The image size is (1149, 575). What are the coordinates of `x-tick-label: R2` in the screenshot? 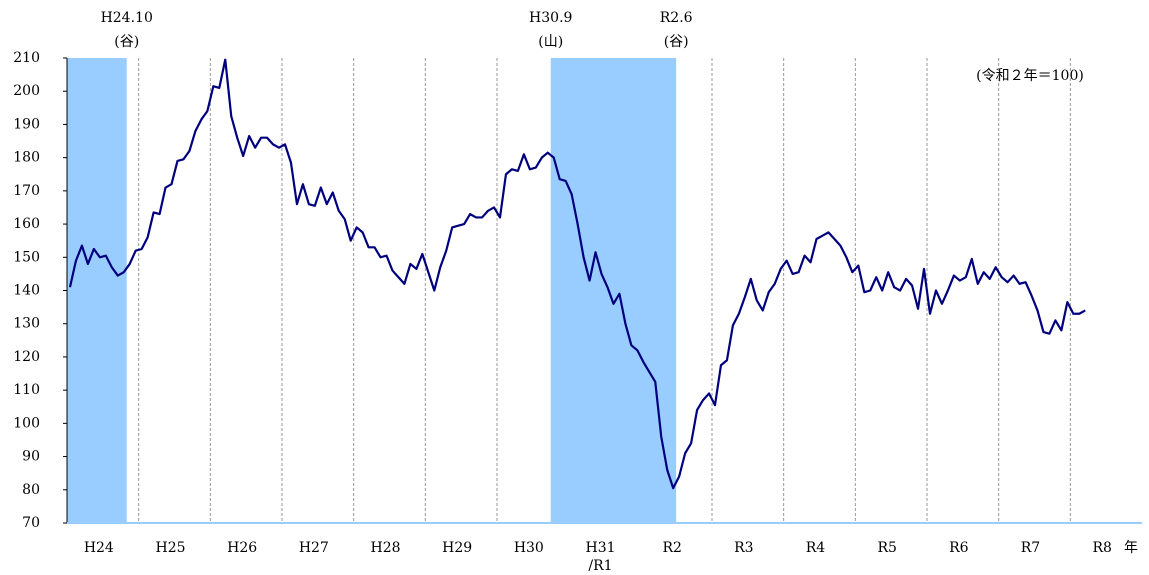 It's located at (671, 548).